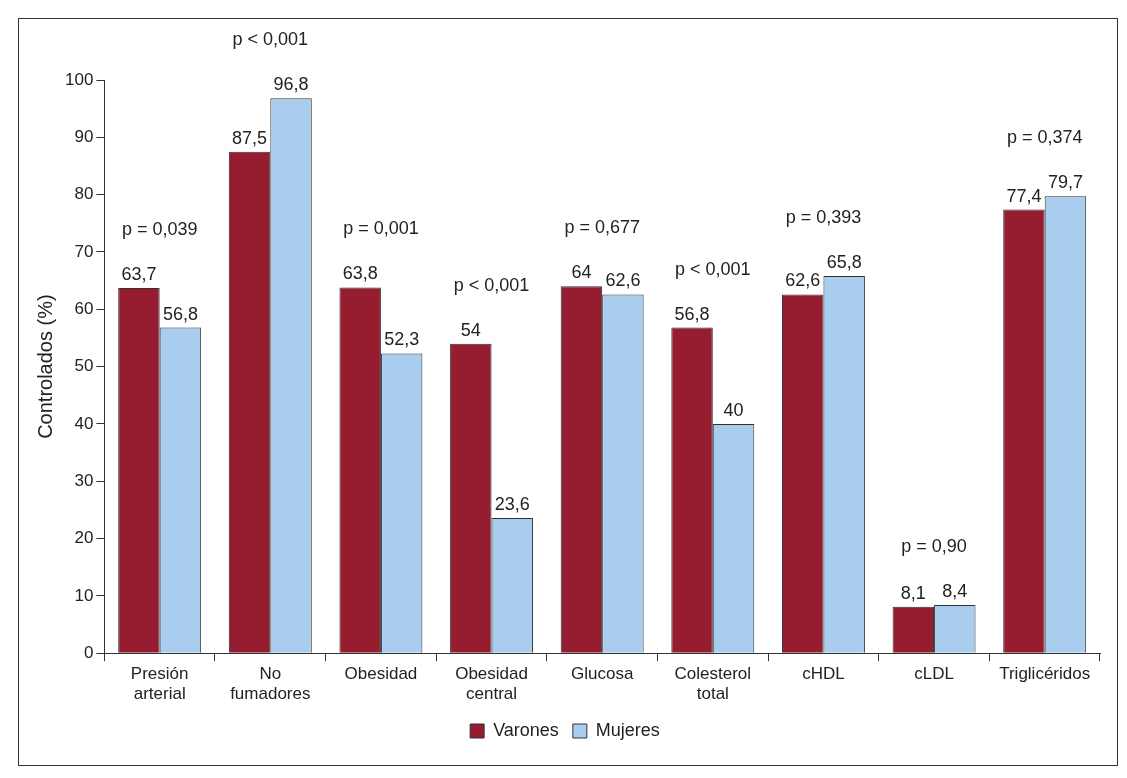 This screenshot has height=778, width=1127. I want to click on y-tick-label: 50, so click(84, 366).